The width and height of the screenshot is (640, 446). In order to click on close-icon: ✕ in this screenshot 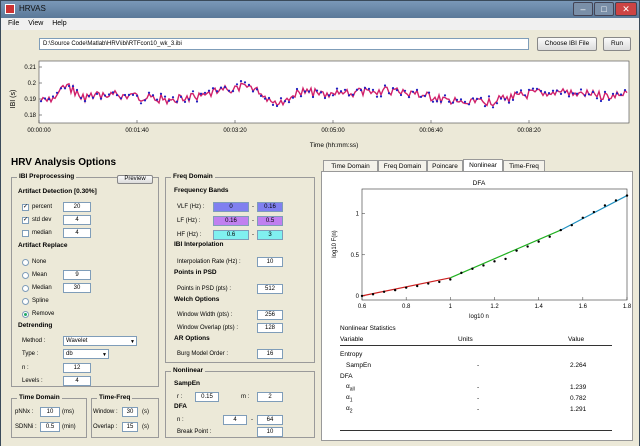, I will do `click(626, 9)`.